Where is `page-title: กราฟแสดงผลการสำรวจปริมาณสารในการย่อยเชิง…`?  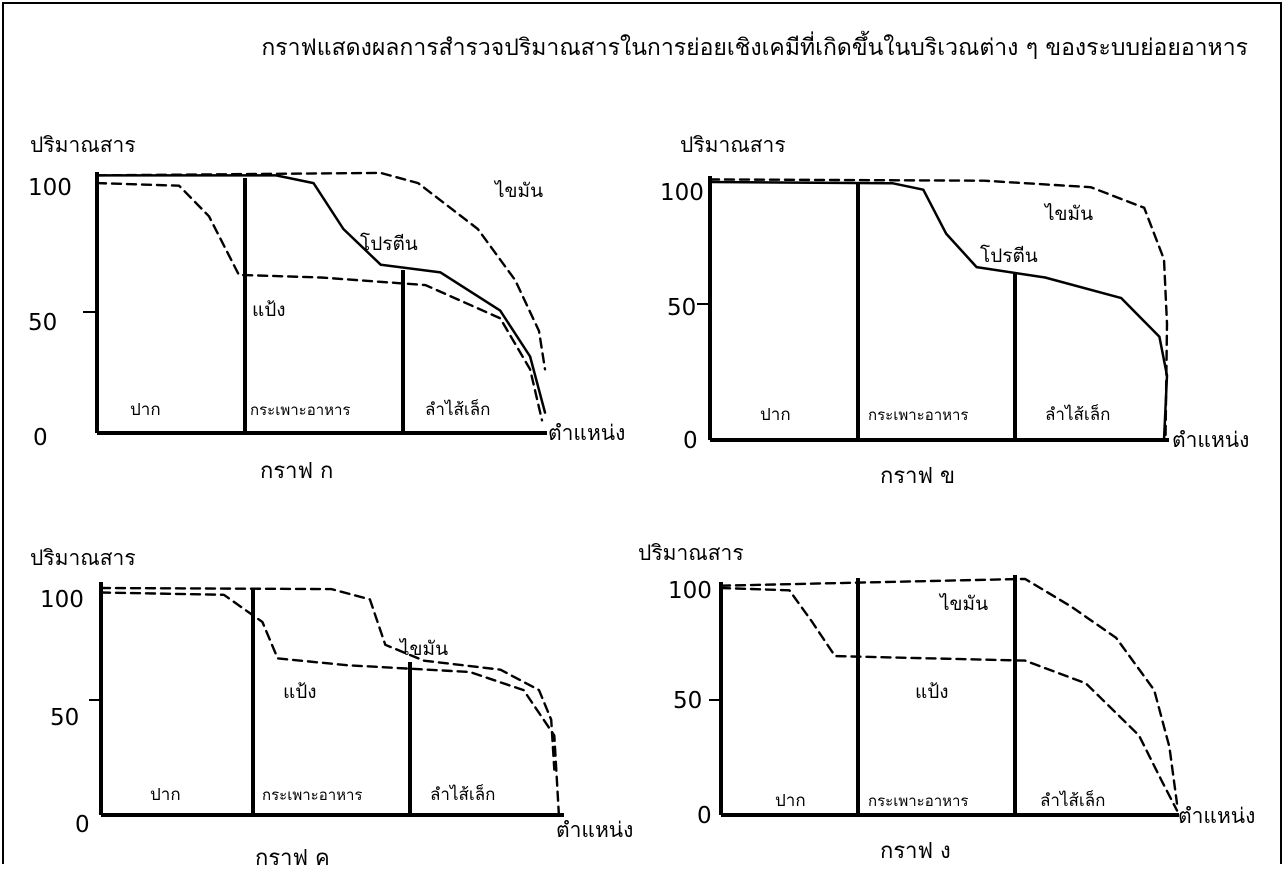
page-title: กราฟแสดงผลการสำรวจปริมาณสารในการย่อยเชิง… is located at coordinates (754, 48).